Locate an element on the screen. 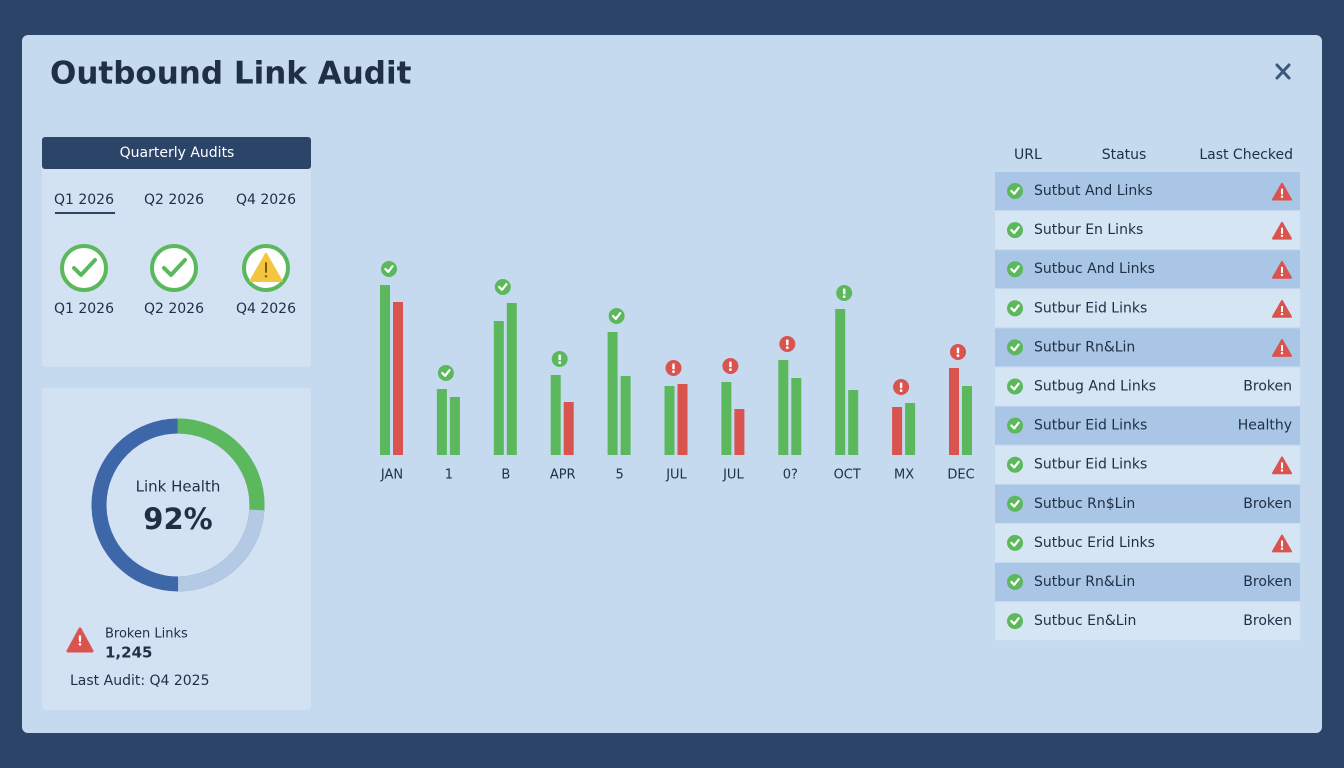  health-card is located at coordinates (176, 549).